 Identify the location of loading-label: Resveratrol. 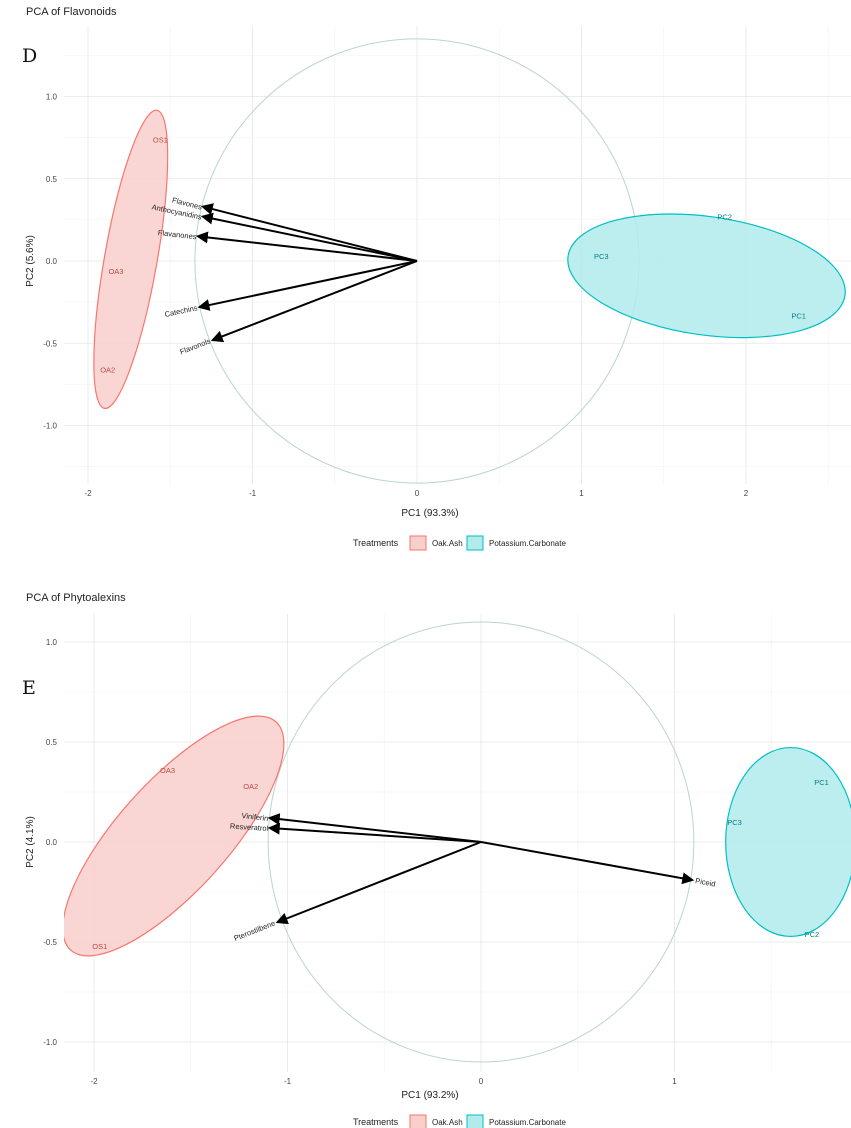
(249, 827).